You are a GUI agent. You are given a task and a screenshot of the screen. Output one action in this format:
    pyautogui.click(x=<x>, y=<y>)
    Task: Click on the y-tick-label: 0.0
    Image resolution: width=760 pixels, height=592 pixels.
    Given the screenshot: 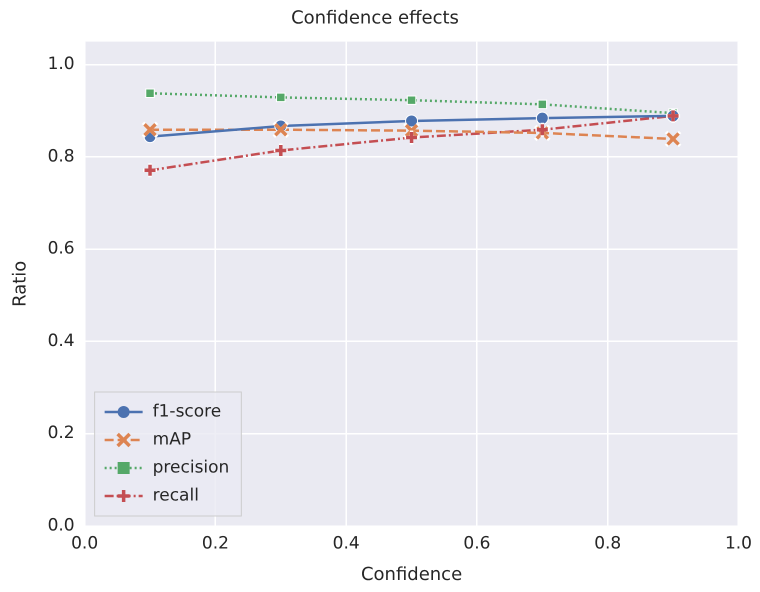 What is the action you would take?
    pyautogui.click(x=61, y=525)
    